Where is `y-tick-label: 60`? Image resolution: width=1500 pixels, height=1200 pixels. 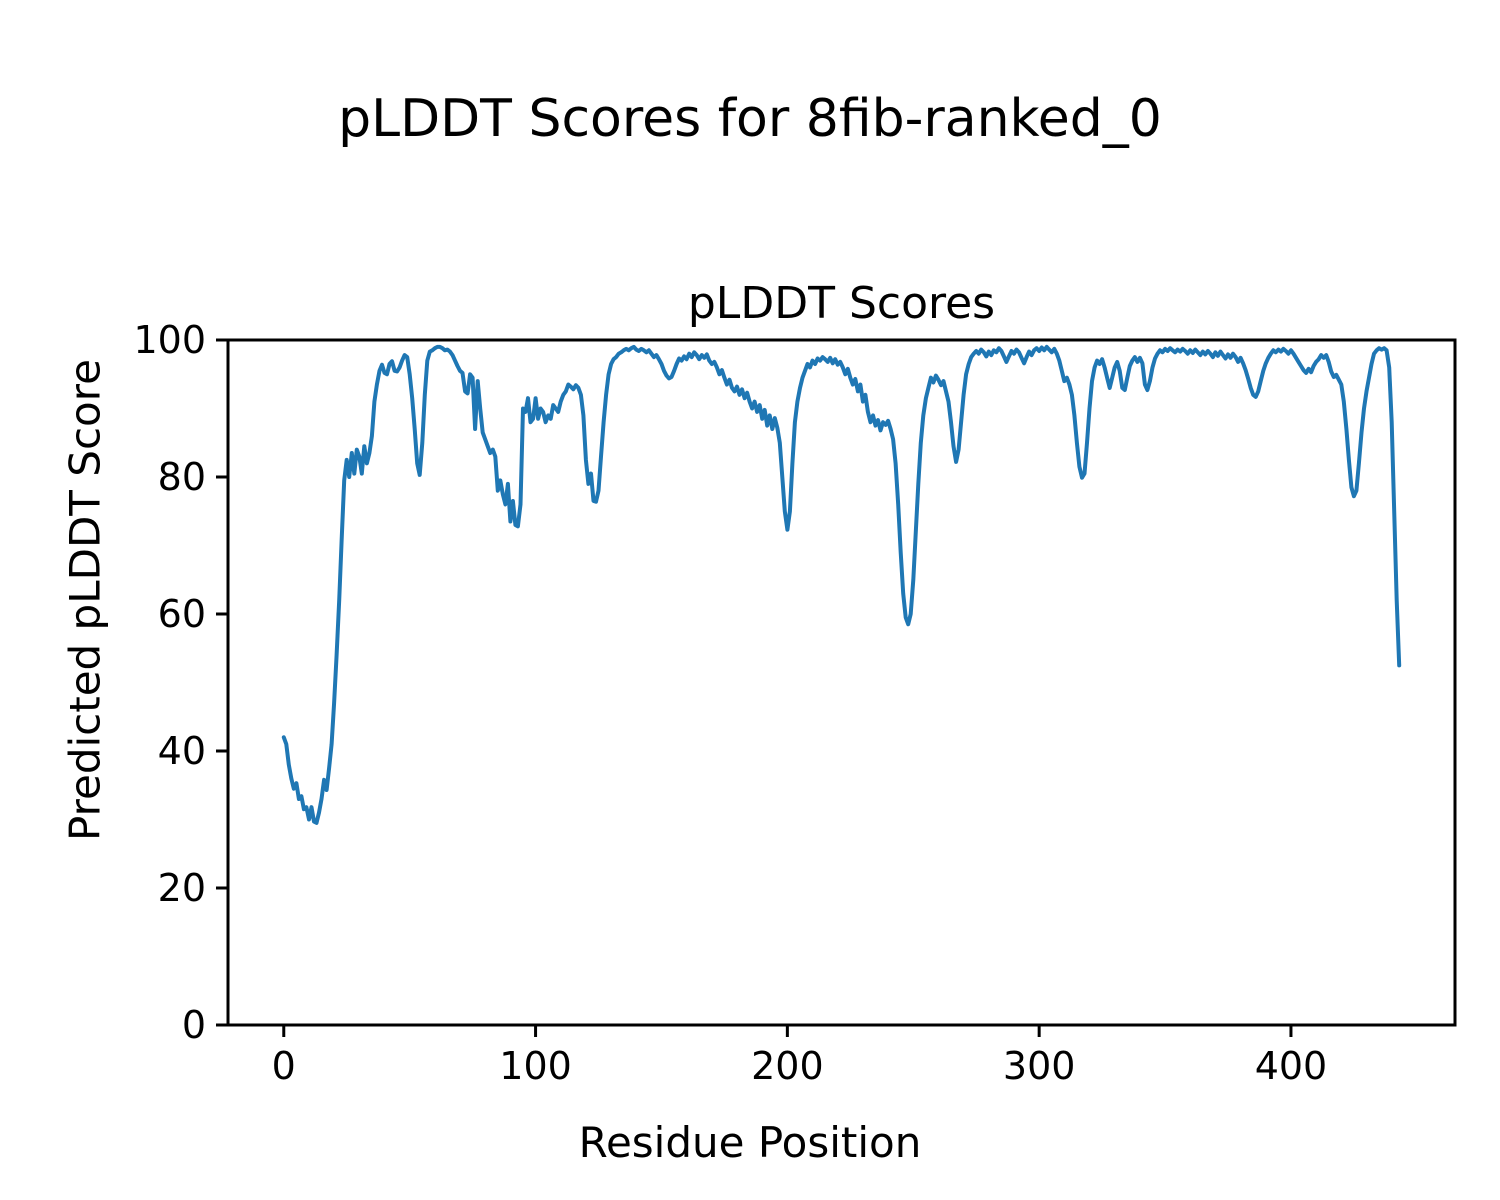 y-tick-label: 60 is located at coordinates (182, 614).